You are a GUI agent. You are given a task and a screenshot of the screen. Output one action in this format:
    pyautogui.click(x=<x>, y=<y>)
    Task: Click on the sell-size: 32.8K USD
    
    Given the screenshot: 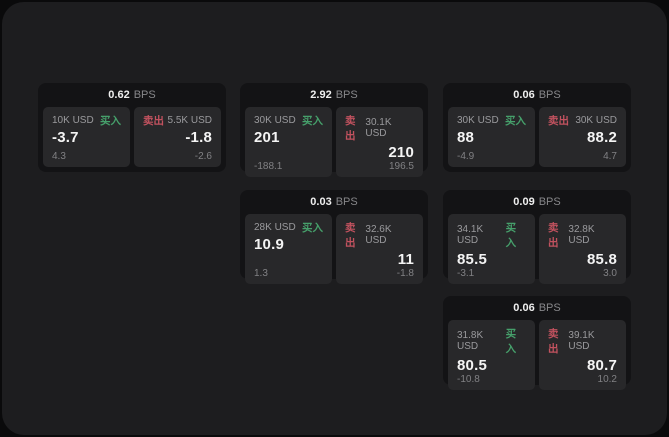 What is the action you would take?
    pyautogui.click(x=581, y=235)
    